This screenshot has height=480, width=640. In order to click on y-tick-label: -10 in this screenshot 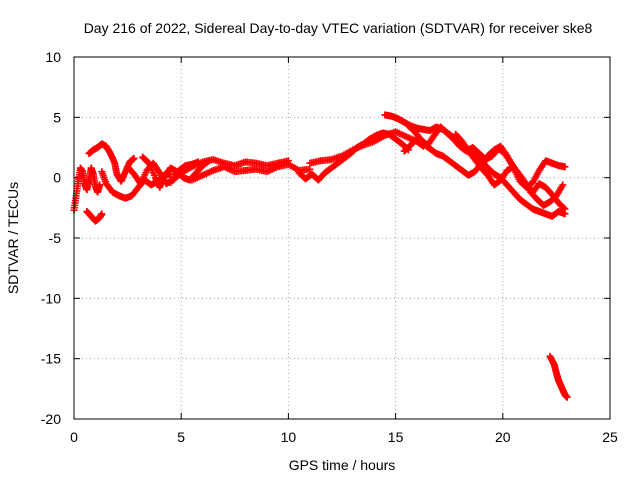, I will do `click(51, 298)`.